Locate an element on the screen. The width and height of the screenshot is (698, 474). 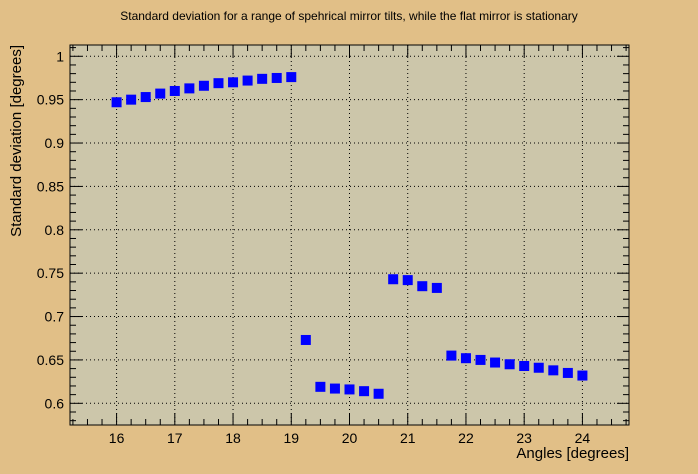
y-tick-label: 0.95 is located at coordinates (50, 100).